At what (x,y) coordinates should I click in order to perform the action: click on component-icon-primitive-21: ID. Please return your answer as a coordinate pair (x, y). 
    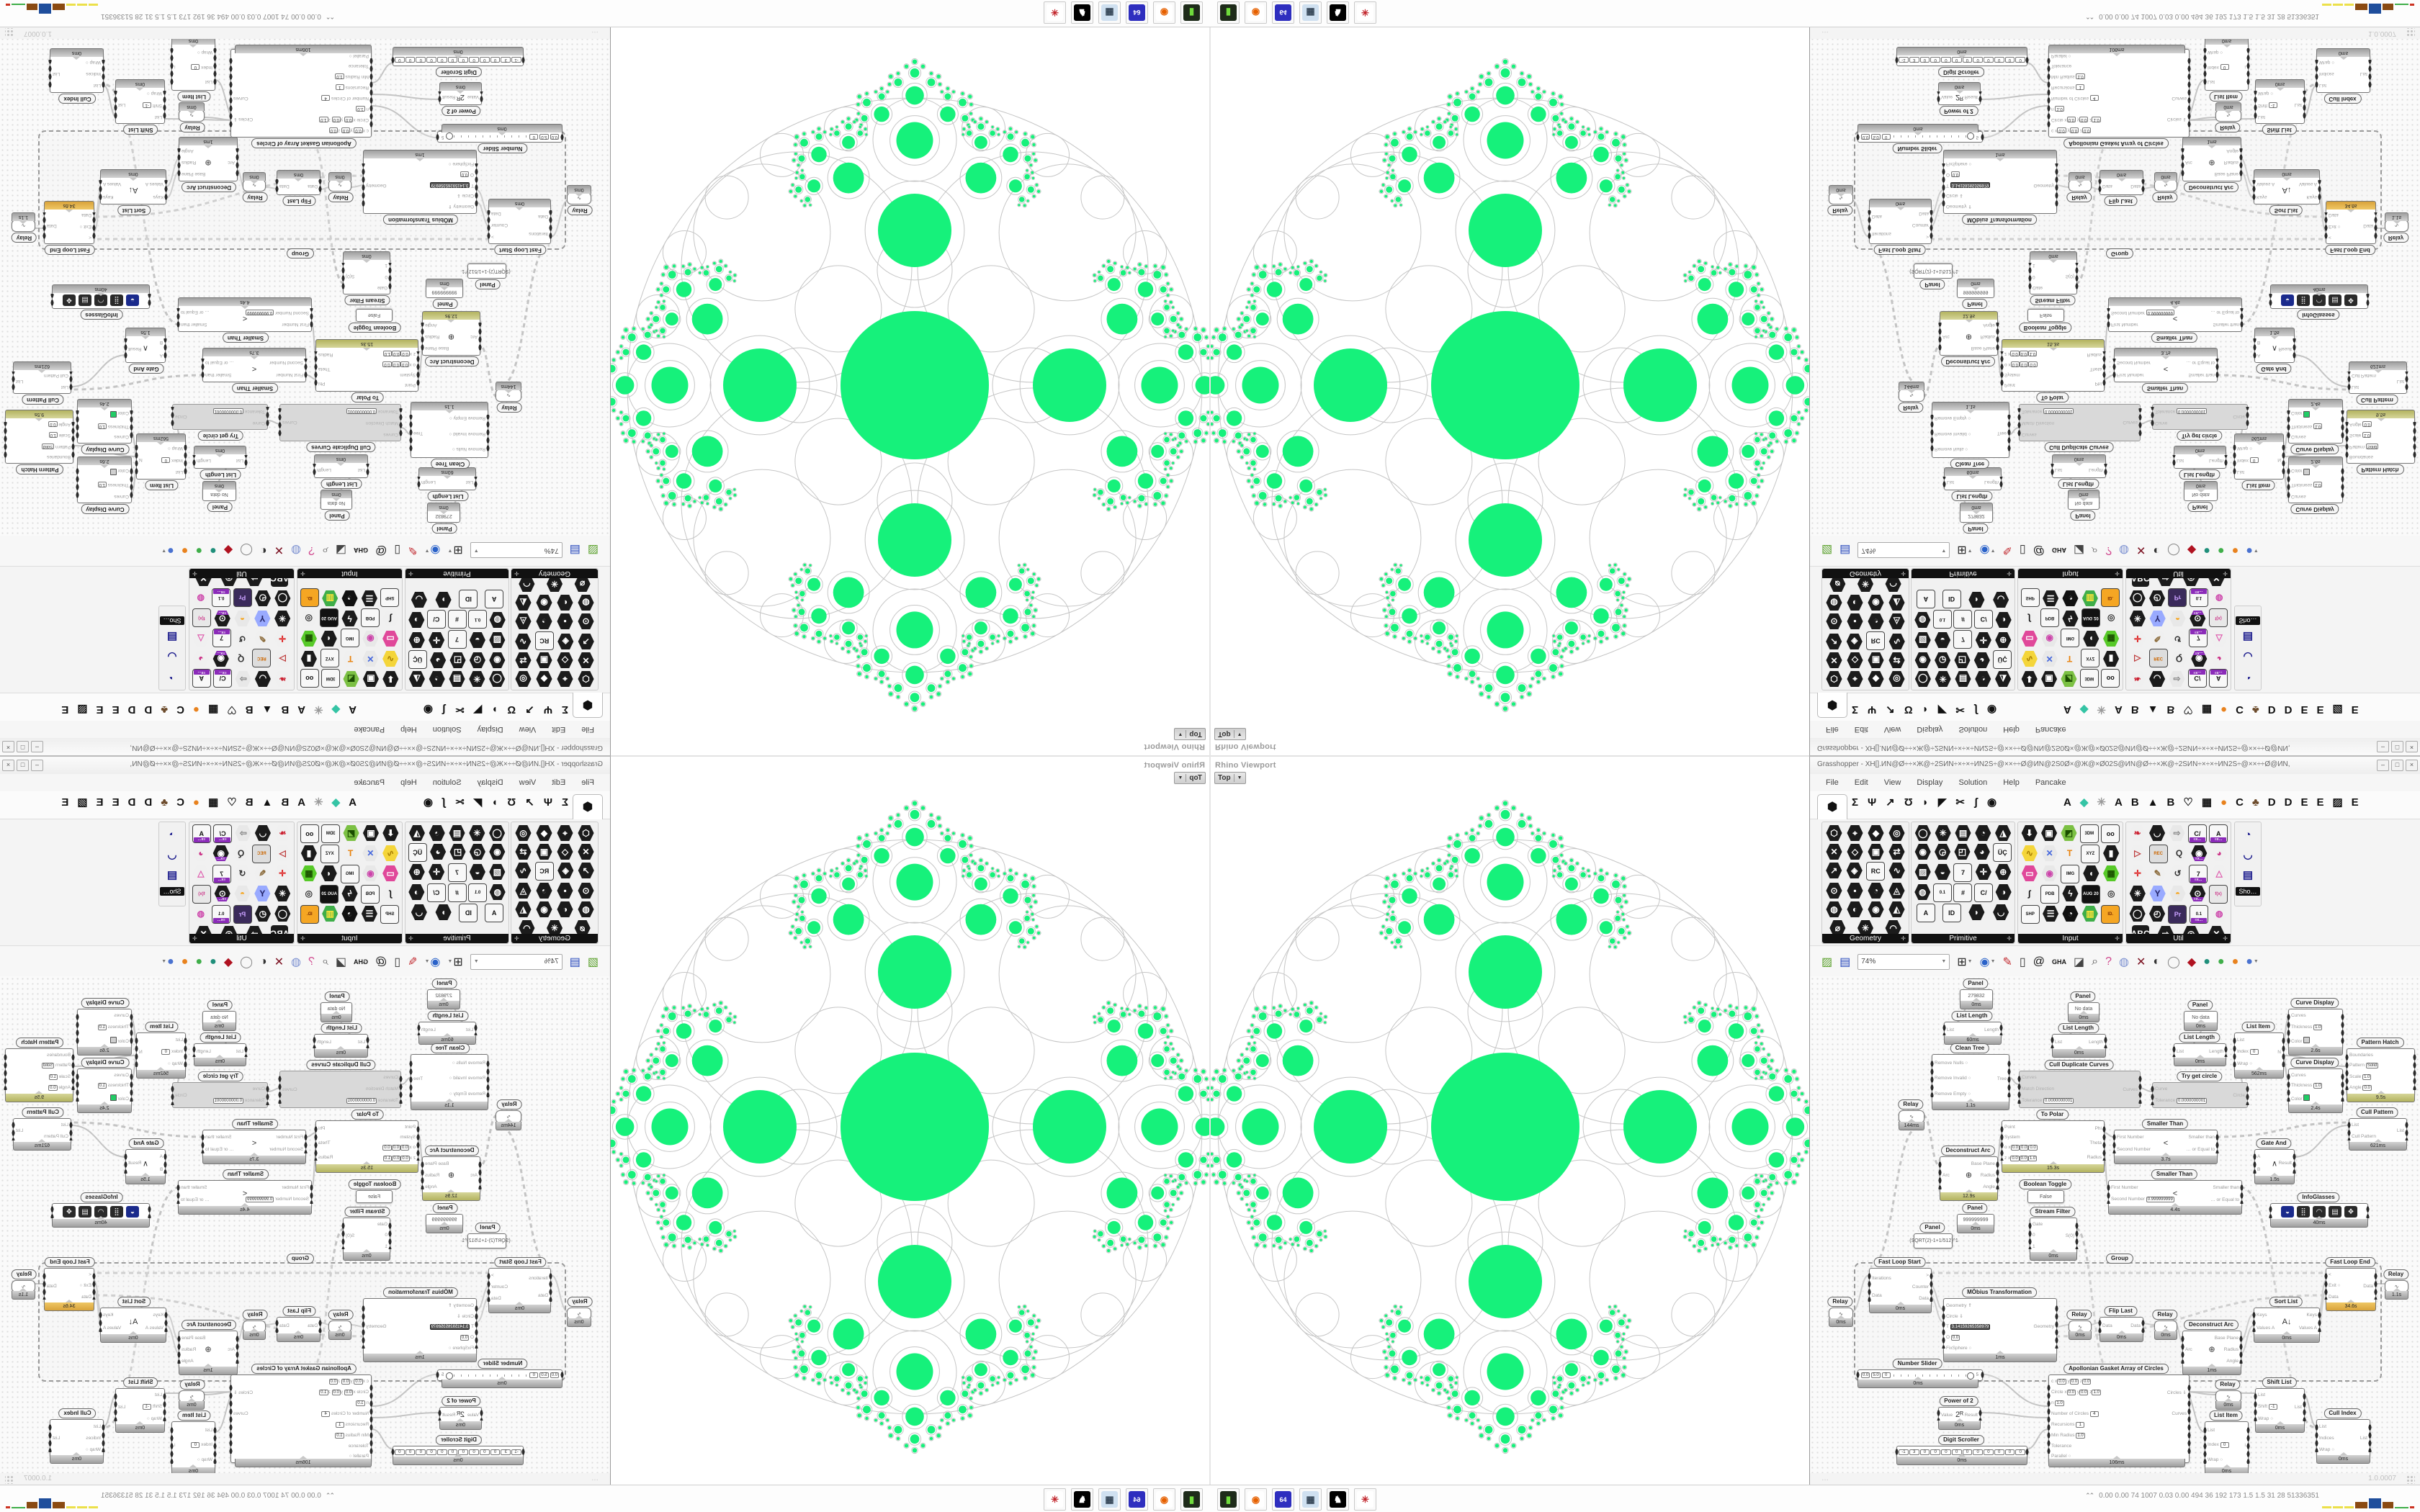
    Looking at the image, I should click on (469, 913).